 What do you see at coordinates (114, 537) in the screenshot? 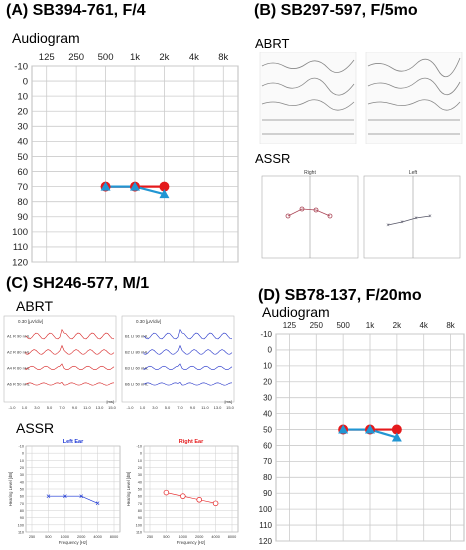
I see `x-tick-label: 8000` at bounding box center [114, 537].